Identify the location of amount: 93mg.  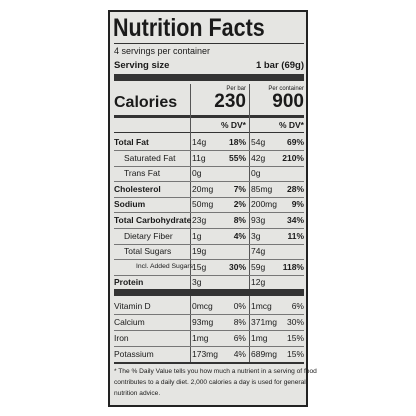
(203, 322).